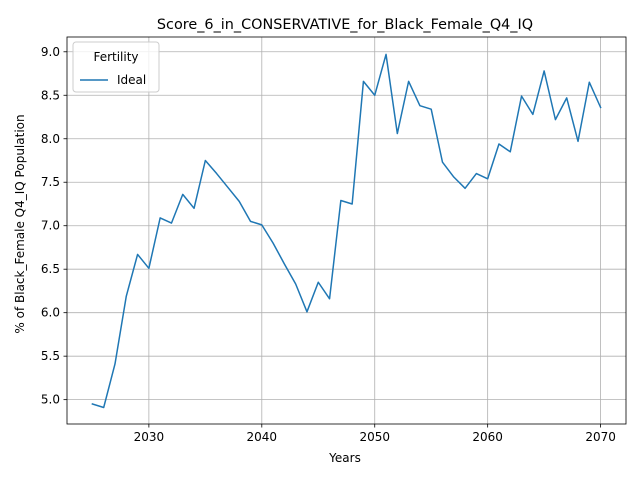 Image resolution: width=640 pixels, height=480 pixels. Describe the element at coordinates (149, 437) in the screenshot. I see `x-tick-label: 2030` at that location.